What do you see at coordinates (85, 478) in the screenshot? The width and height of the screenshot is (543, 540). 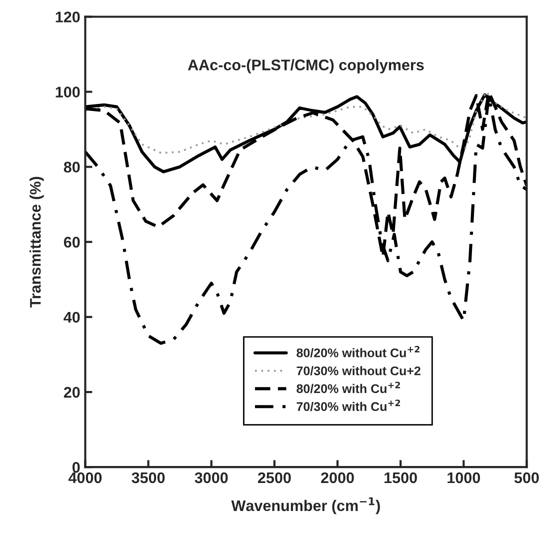 I see `x-tick-label: 4000` at bounding box center [85, 478].